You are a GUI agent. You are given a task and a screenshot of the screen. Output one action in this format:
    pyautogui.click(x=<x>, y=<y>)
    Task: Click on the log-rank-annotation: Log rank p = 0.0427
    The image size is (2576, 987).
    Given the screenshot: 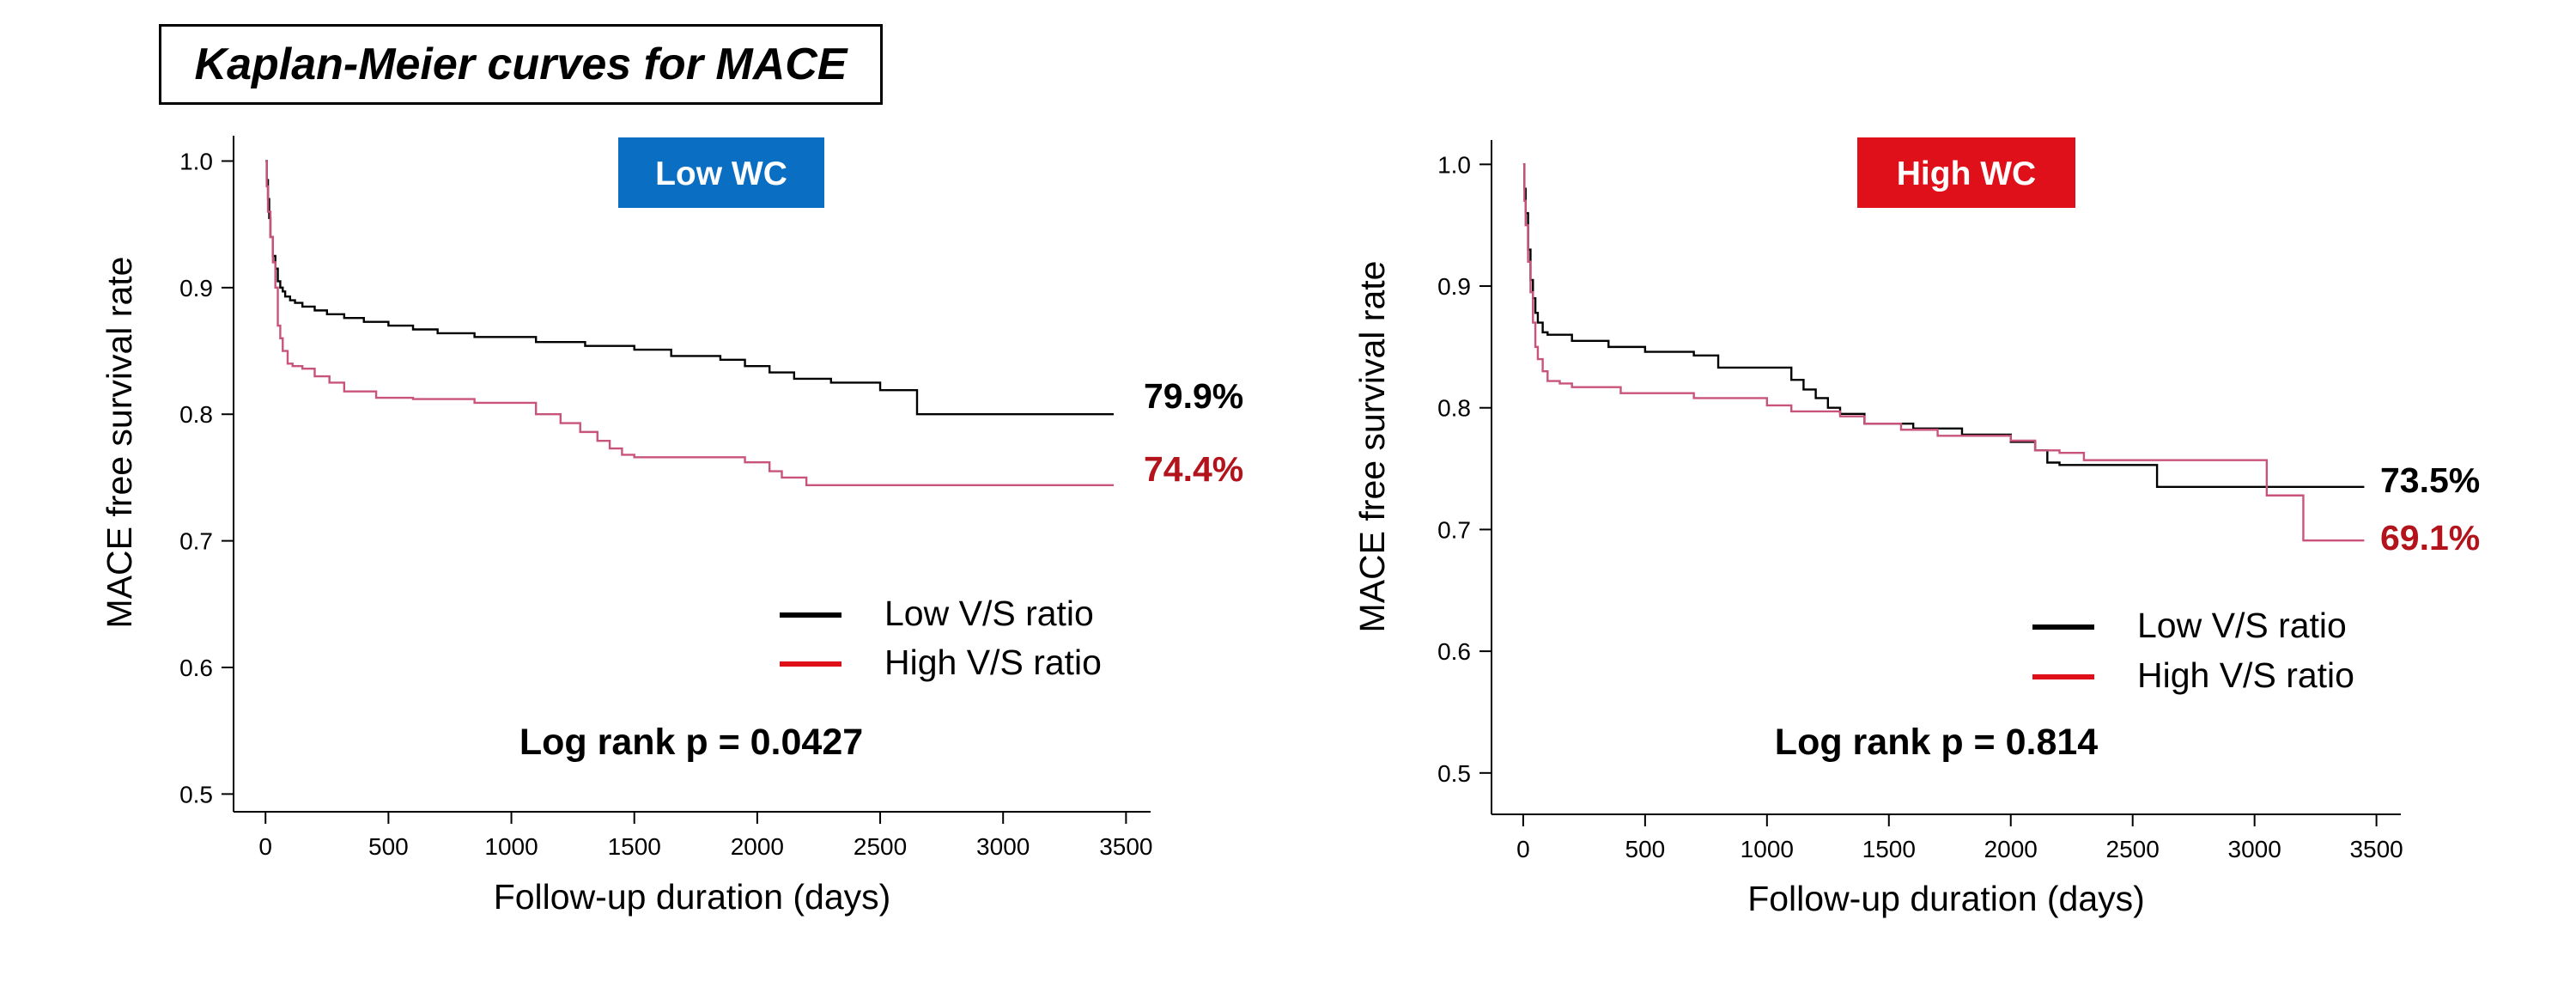 What is the action you would take?
    pyautogui.click(x=691, y=742)
    